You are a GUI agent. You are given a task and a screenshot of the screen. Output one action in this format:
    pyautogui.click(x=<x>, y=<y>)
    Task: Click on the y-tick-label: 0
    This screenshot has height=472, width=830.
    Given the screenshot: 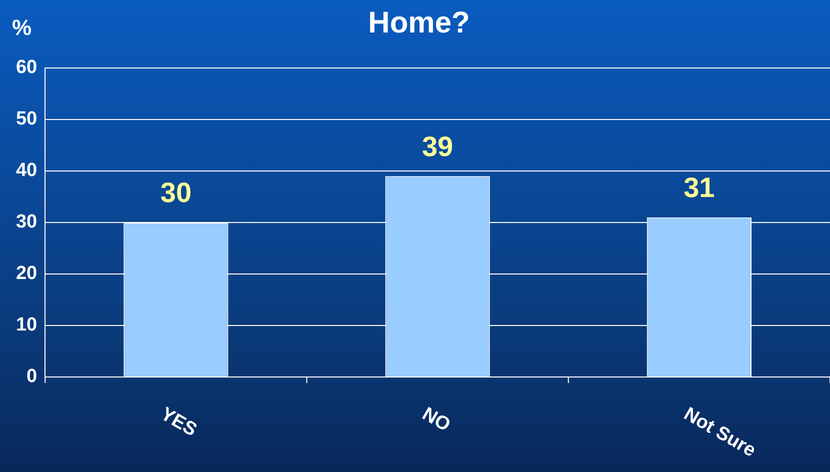 What is the action you would take?
    pyautogui.click(x=32, y=377)
    